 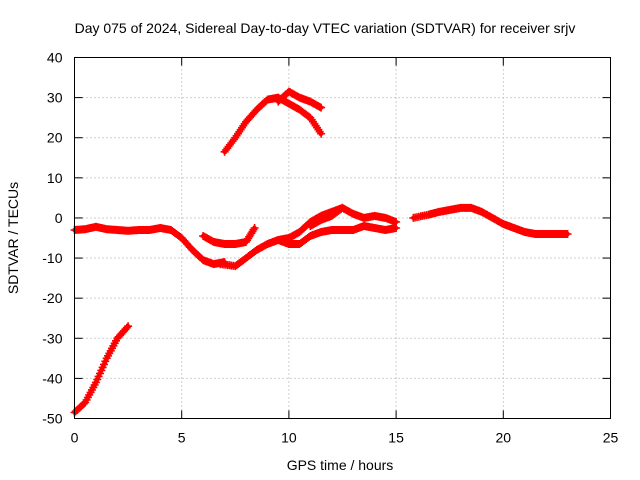 What do you see at coordinates (52, 298) in the screenshot?
I see `y-tick-label: -20` at bounding box center [52, 298].